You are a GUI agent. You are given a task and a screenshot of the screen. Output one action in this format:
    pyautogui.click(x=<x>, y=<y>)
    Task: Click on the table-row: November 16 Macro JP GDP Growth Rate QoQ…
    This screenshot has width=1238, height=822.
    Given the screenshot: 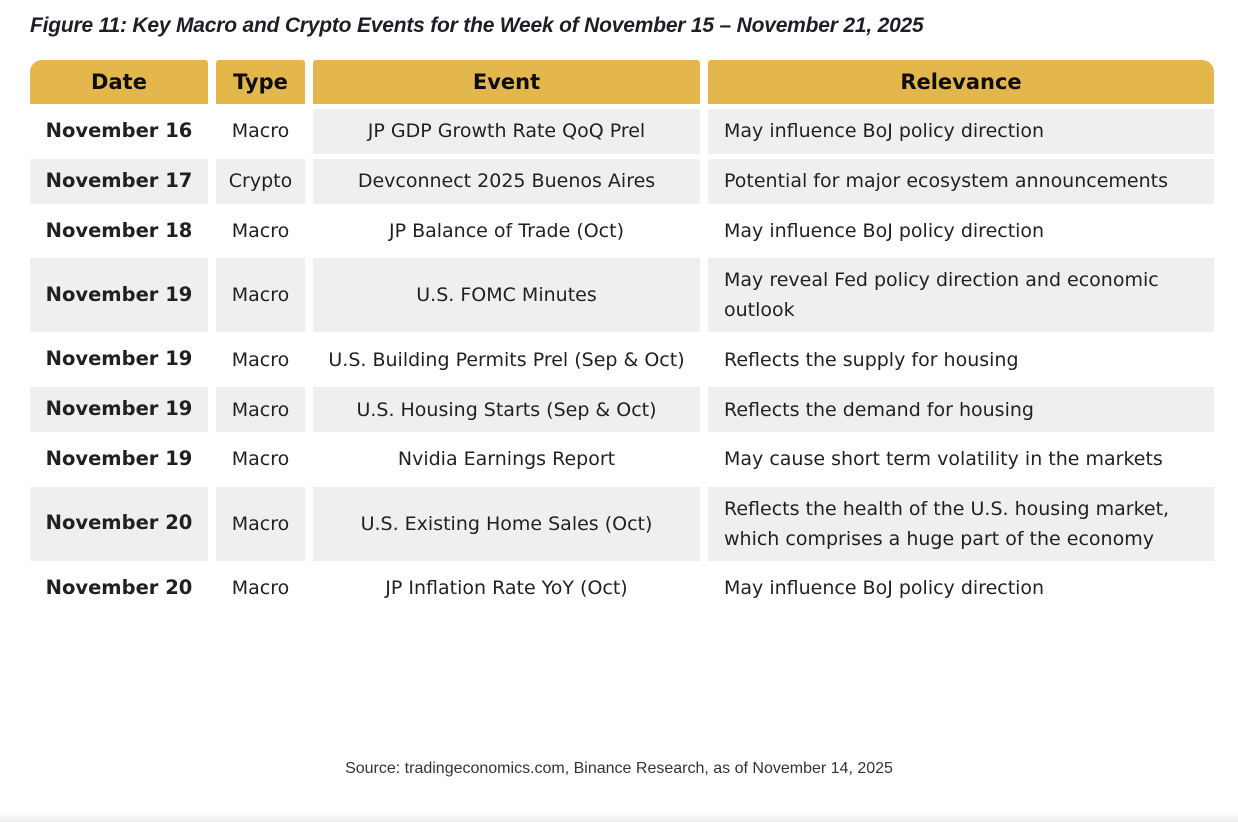 What is the action you would take?
    pyautogui.click(x=622, y=131)
    